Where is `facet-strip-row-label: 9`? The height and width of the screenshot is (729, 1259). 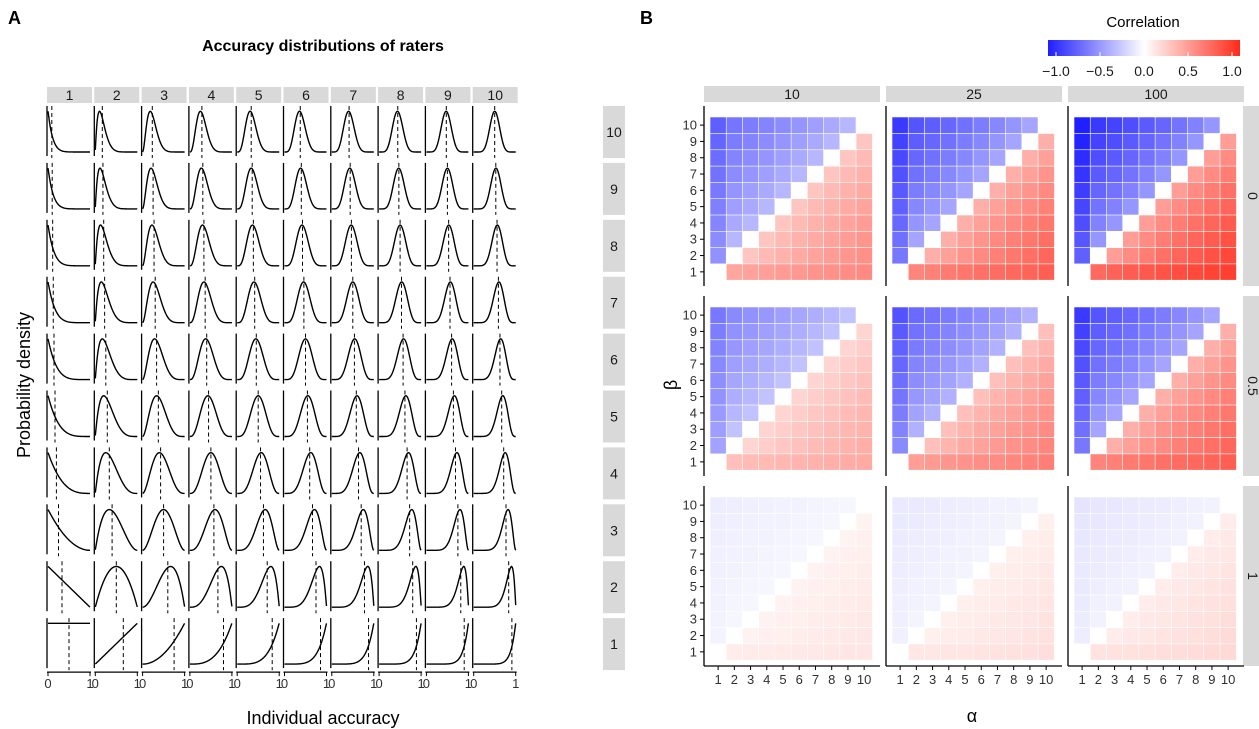 facet-strip-row-label: 9 is located at coordinates (614, 189).